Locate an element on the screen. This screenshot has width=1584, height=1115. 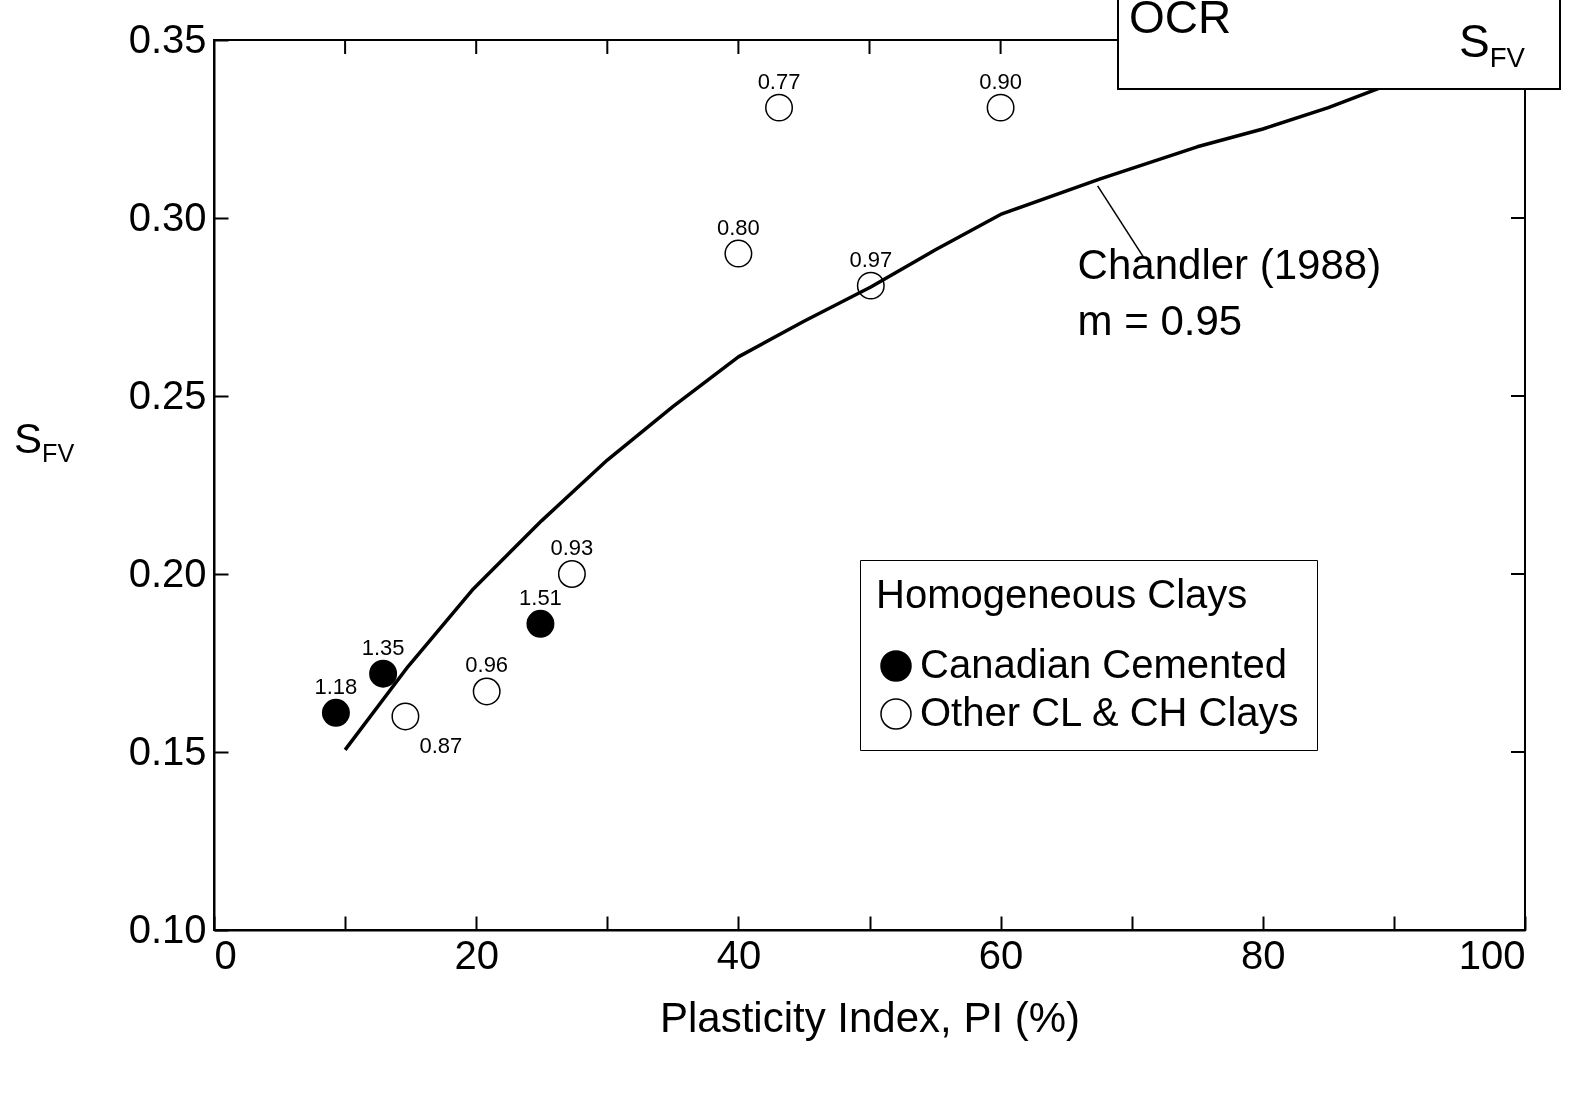
x-tick-label: 80 is located at coordinates (1263, 954).